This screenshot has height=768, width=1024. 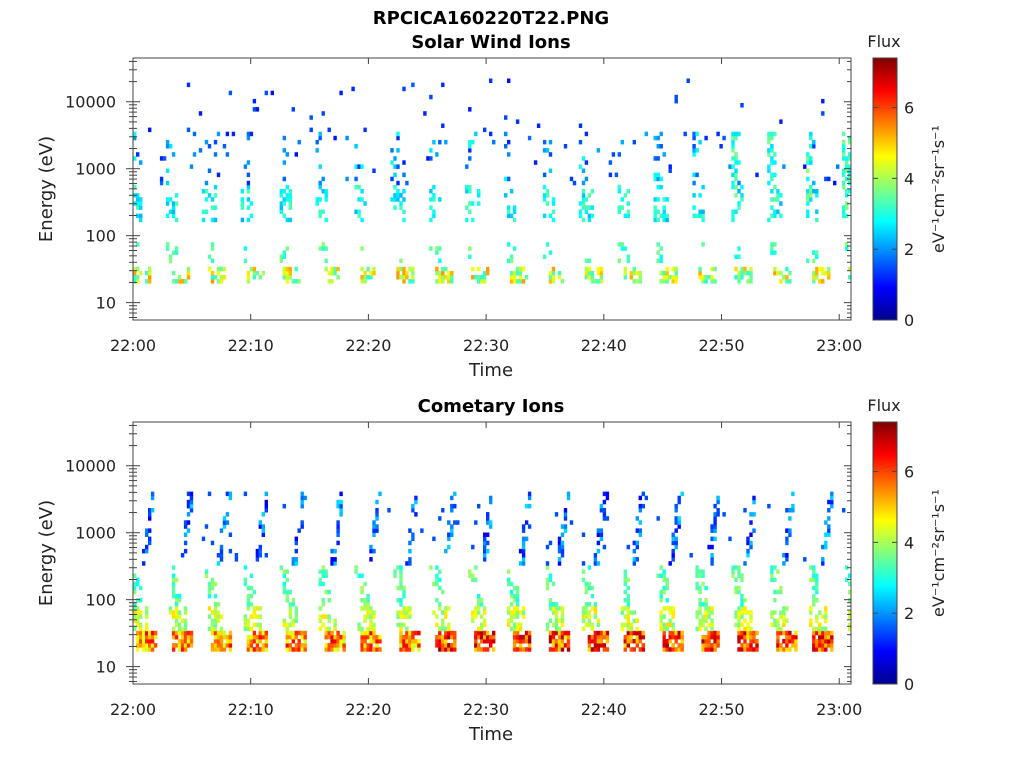 What do you see at coordinates (909, 249) in the screenshot?
I see `colorbar-tick-label: 2` at bounding box center [909, 249].